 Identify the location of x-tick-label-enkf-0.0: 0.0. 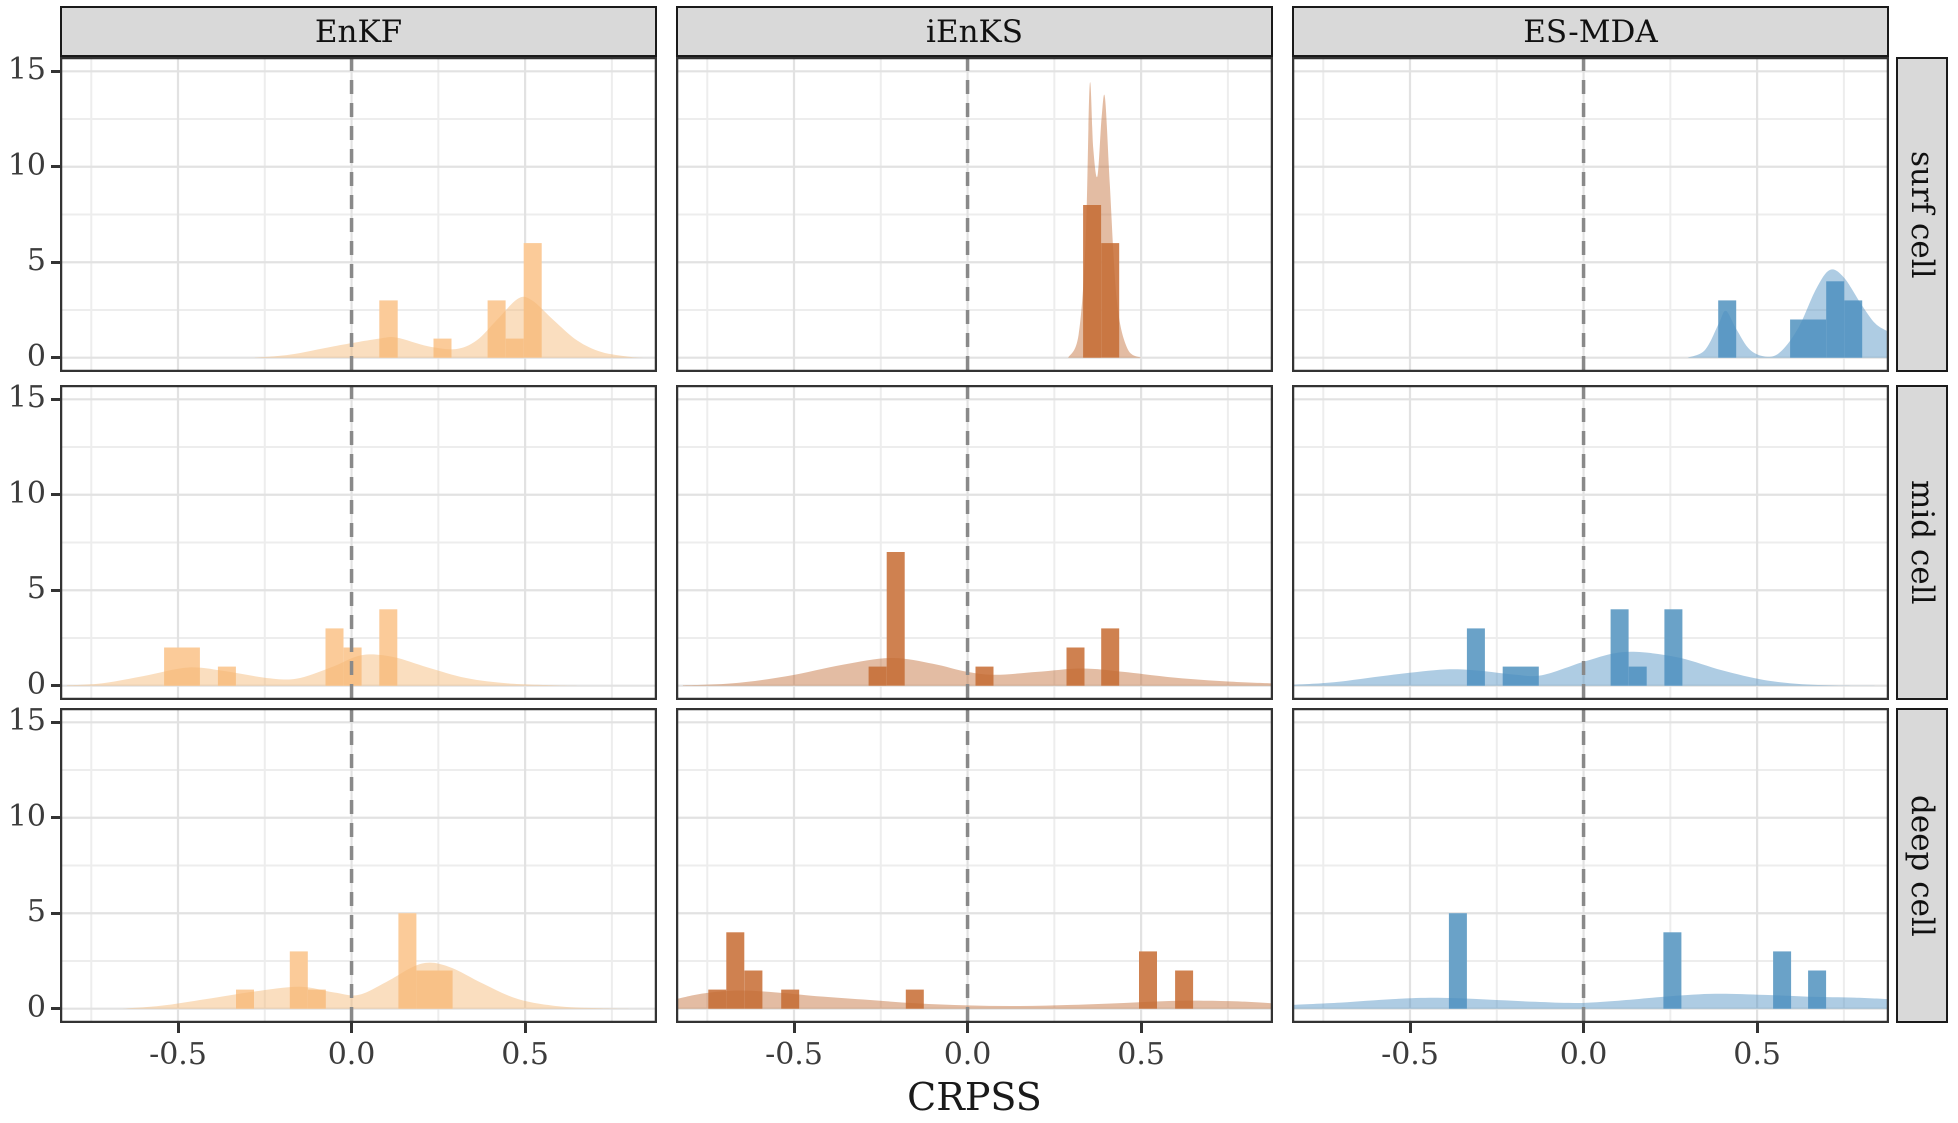
(351, 1054).